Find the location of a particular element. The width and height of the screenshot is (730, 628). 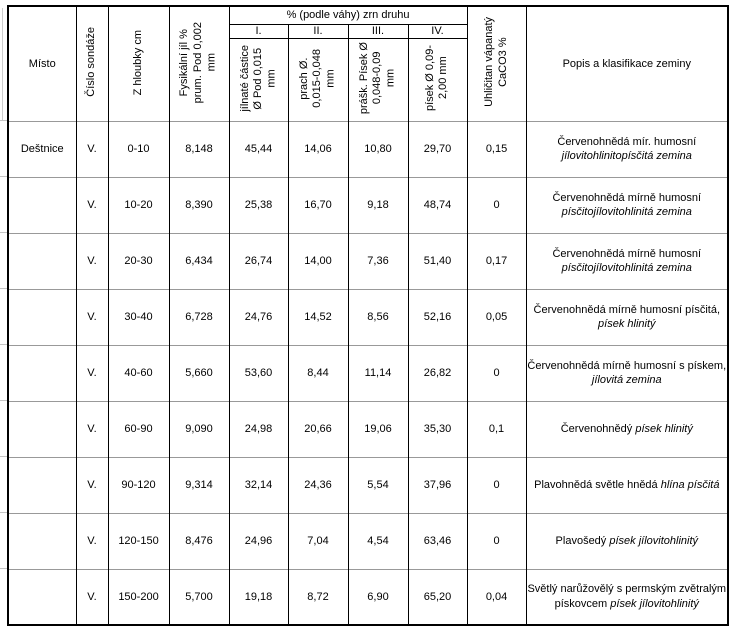

cell-iii: 19,06 is located at coordinates (378, 428).